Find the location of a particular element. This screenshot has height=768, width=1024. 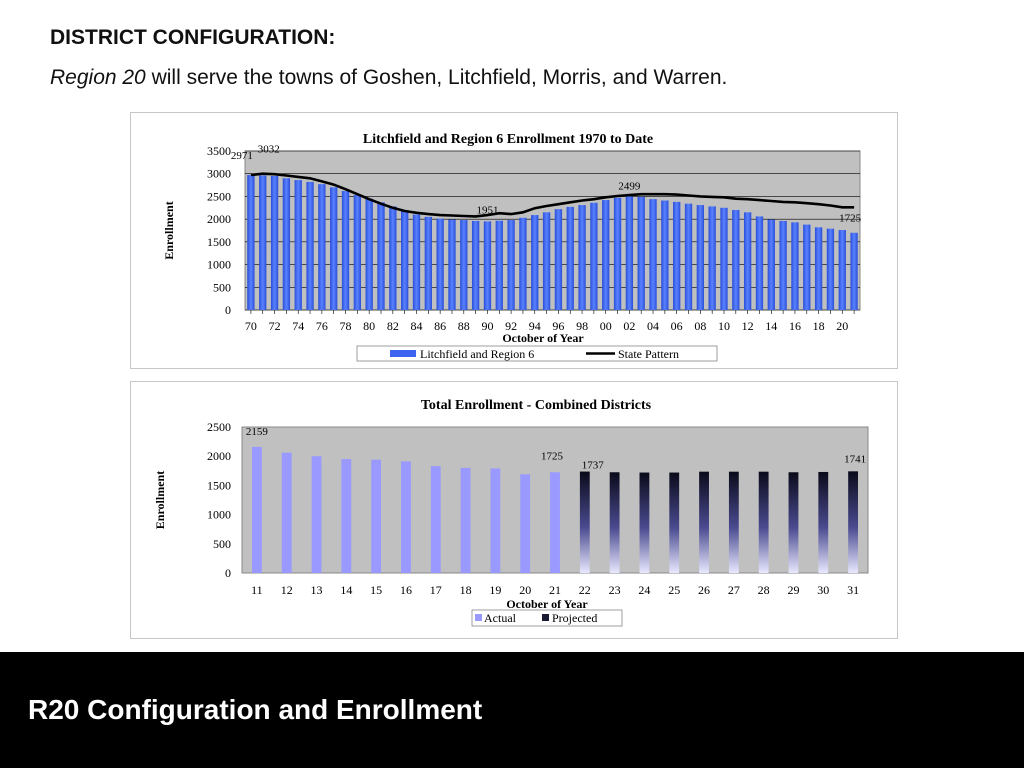

subtitle-region-name: Region 20 is located at coordinates (98, 77).